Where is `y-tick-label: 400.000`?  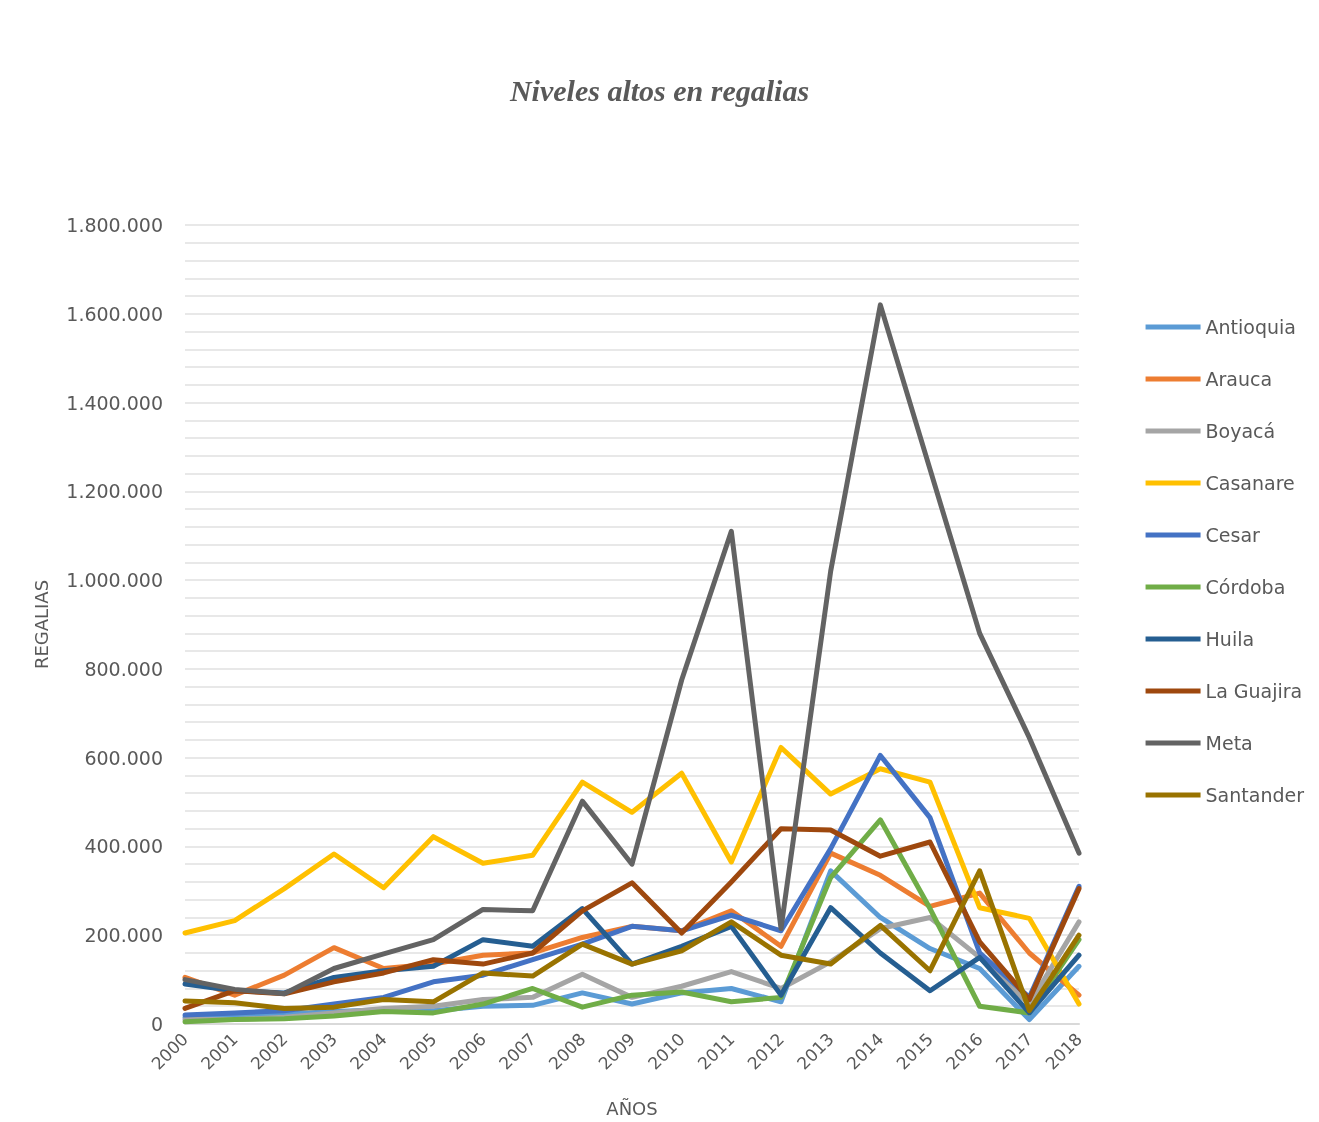 y-tick-label: 400.000 is located at coordinates (123, 846).